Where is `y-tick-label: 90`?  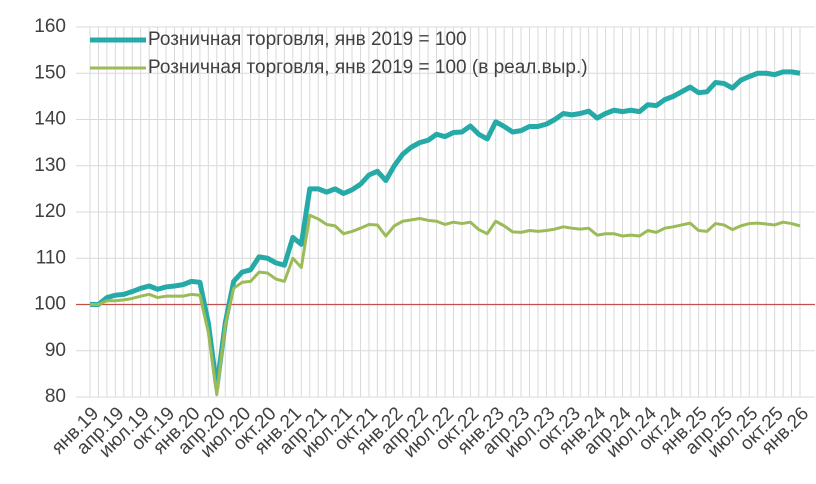
y-tick-label: 90 is located at coordinates (55, 350).